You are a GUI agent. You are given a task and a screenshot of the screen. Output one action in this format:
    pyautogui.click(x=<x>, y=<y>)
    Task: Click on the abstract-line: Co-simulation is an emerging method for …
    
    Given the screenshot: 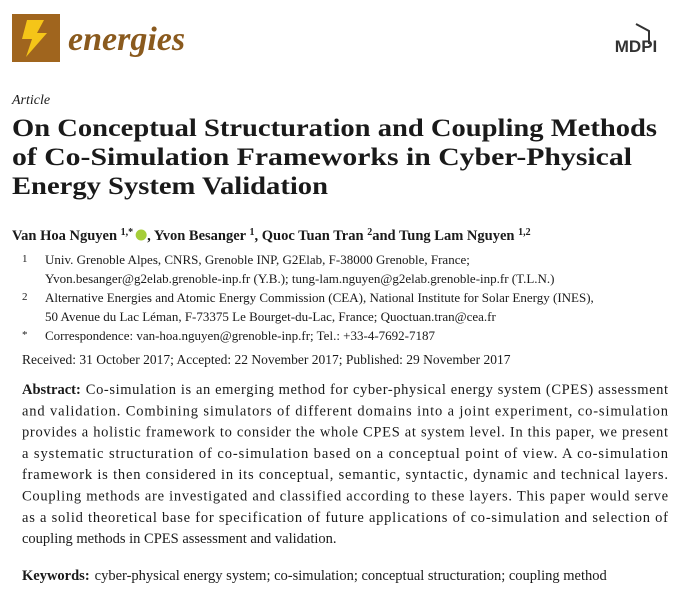 What is the action you would take?
    pyautogui.click(x=377, y=390)
    